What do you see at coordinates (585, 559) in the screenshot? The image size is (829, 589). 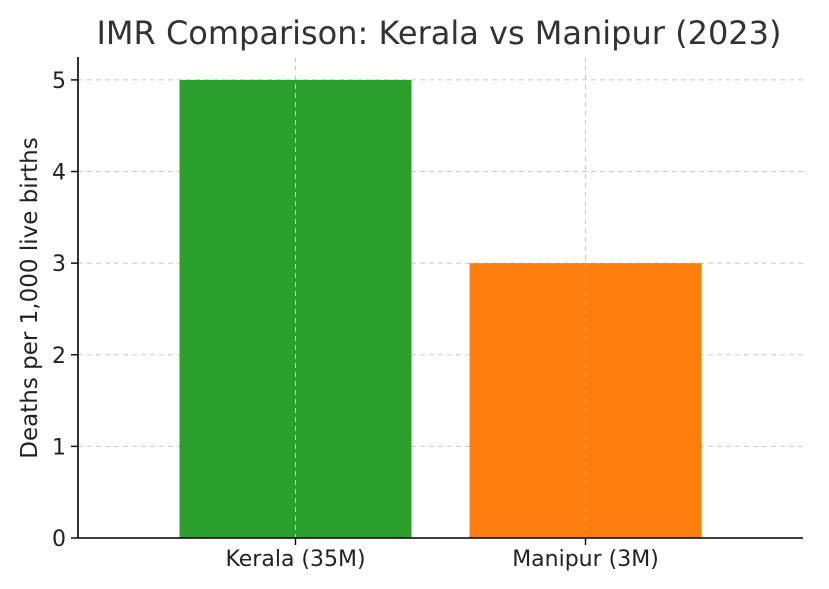 I see `x-tick-label: Manipur (3M)` at bounding box center [585, 559].